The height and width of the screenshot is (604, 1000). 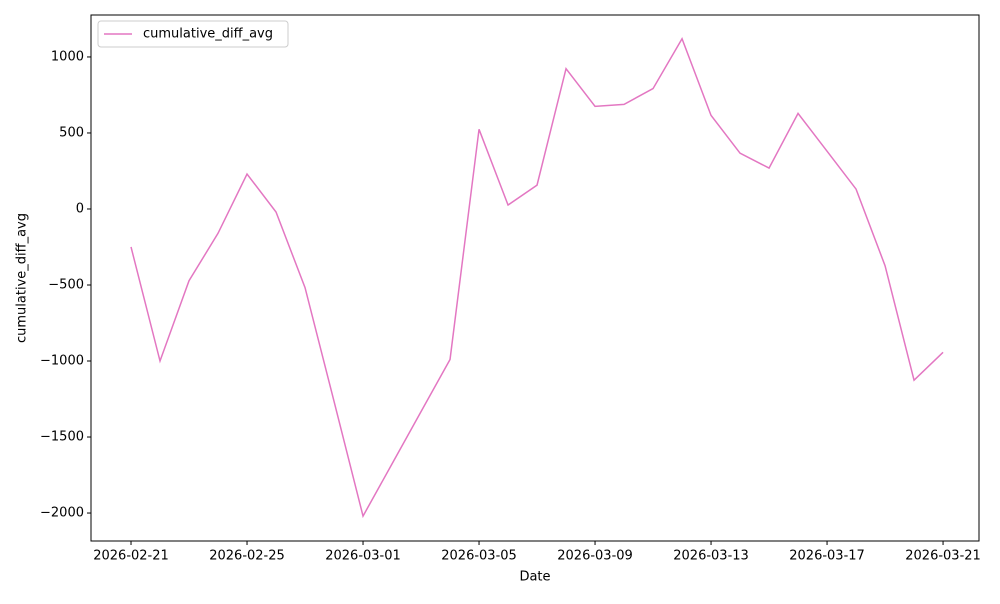 I want to click on y-tick-label: −1500, so click(x=62, y=437).